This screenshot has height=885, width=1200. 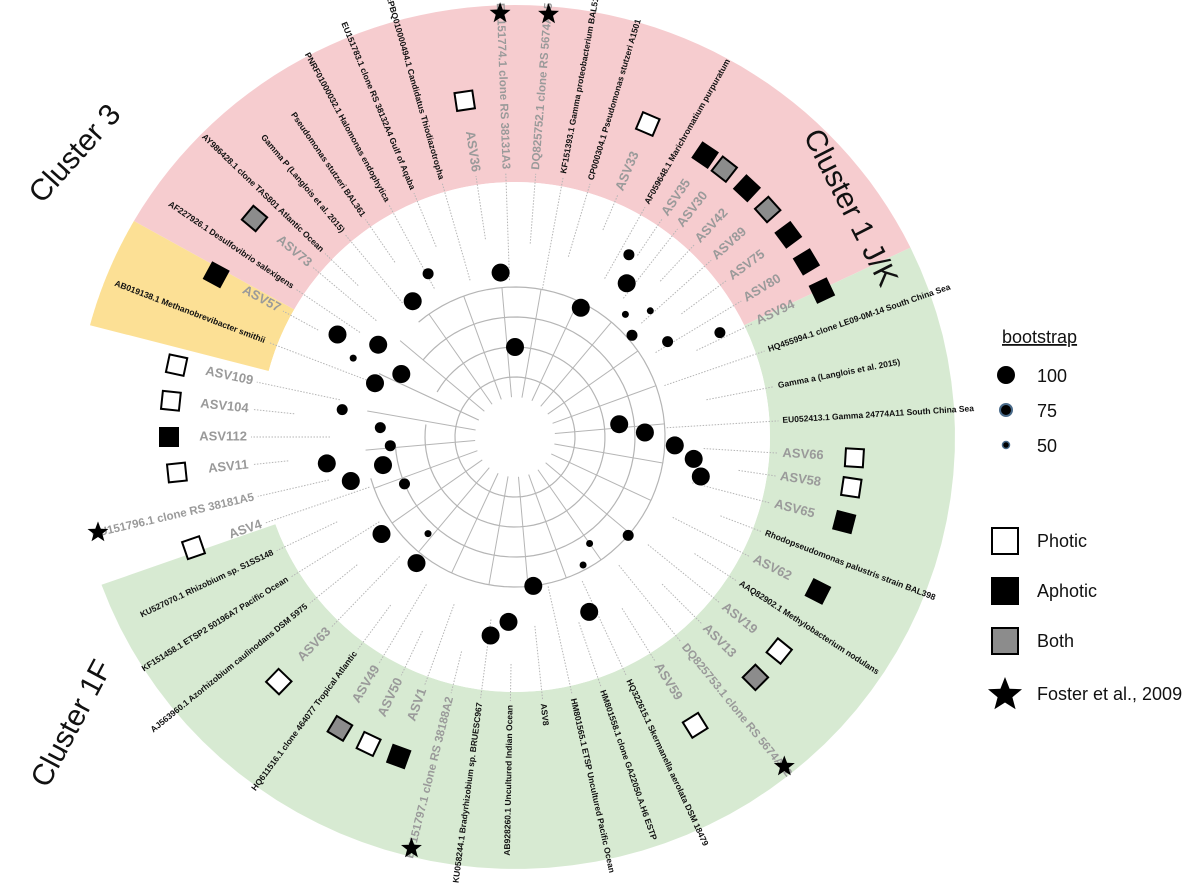 I want to click on internal-branch-arc, so click(x=515, y=437).